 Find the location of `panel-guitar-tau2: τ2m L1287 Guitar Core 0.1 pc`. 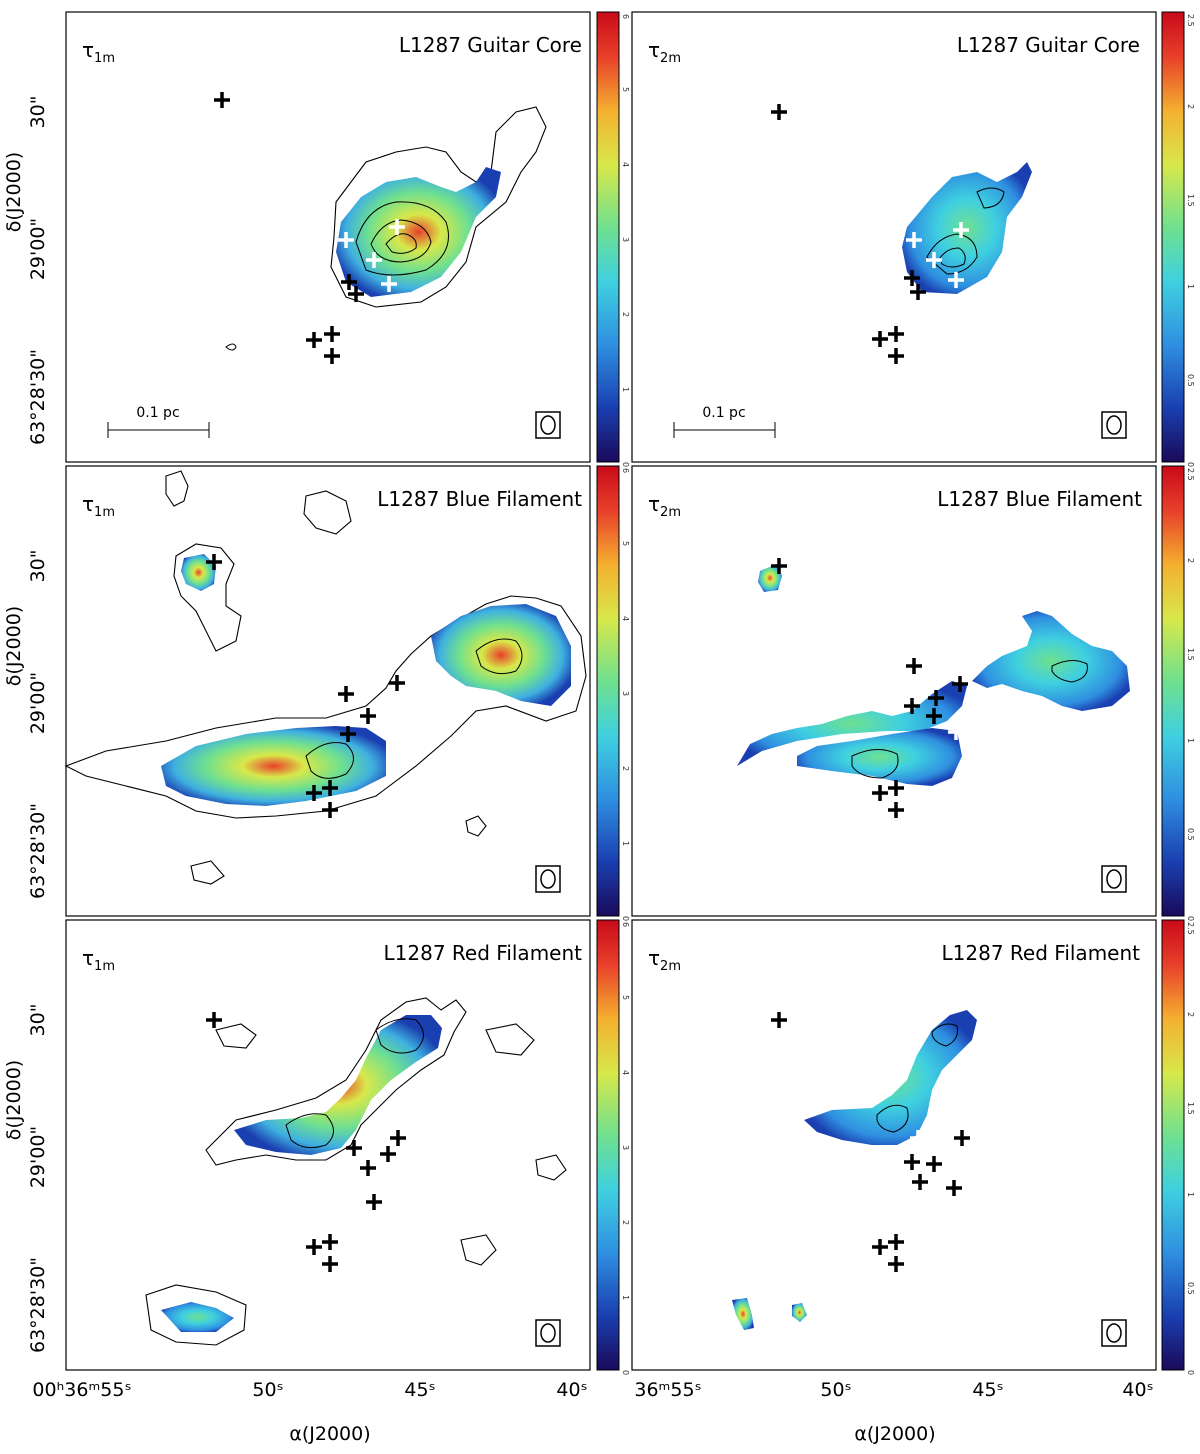

panel-guitar-tau2: τ2m L1287 Guitar Core 0.1 pc is located at coordinates (894, 237).